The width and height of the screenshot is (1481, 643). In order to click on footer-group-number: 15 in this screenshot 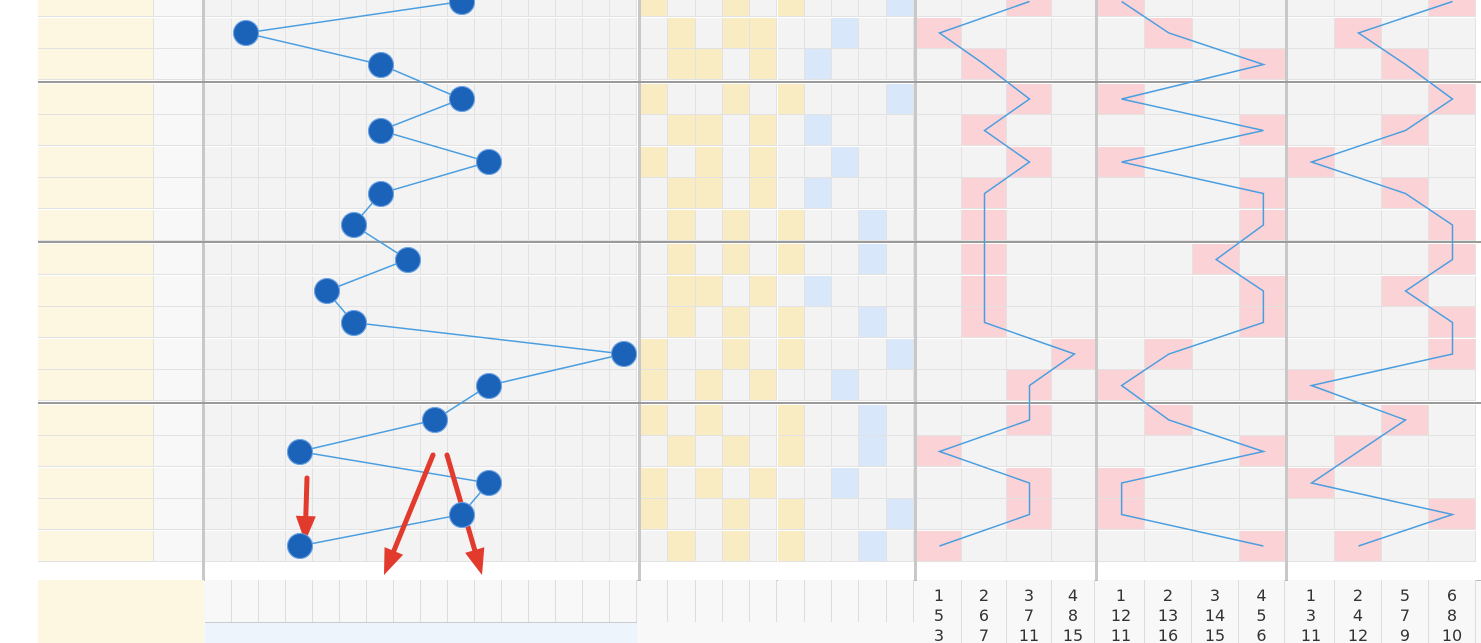, I will do `click(1215, 634)`.